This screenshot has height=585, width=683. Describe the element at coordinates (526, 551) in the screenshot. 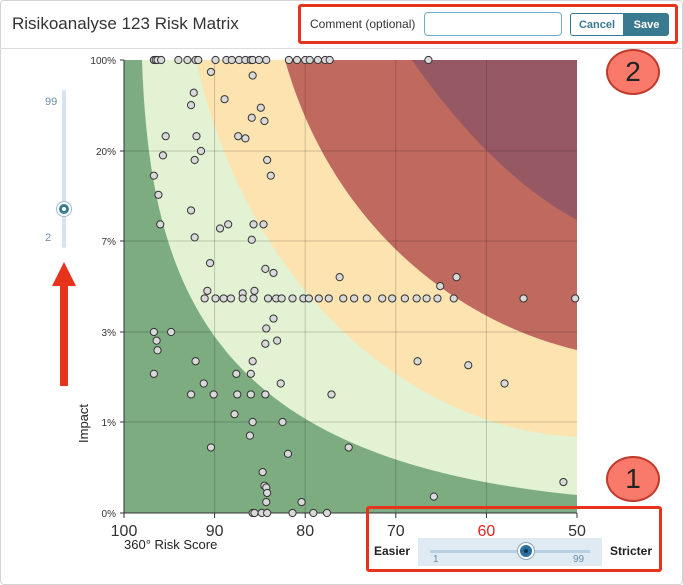

I see `threshold-slider-thumb` at that location.